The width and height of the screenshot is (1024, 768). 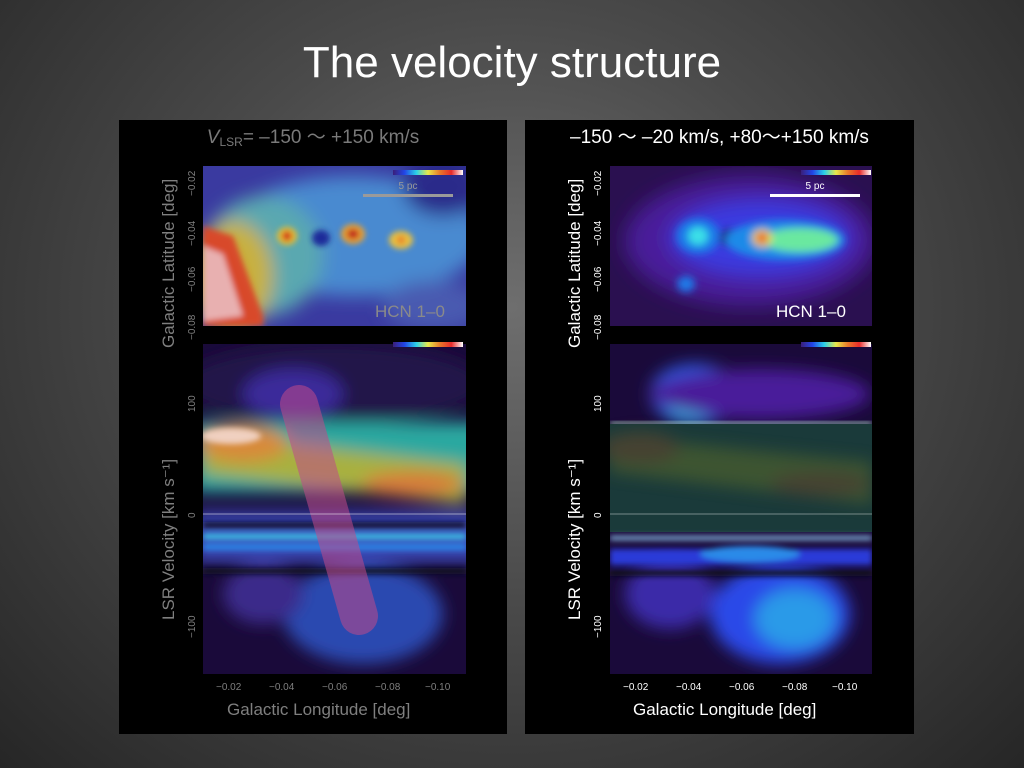 I want to click on velocity-subscript: LSR, so click(x=231, y=142).